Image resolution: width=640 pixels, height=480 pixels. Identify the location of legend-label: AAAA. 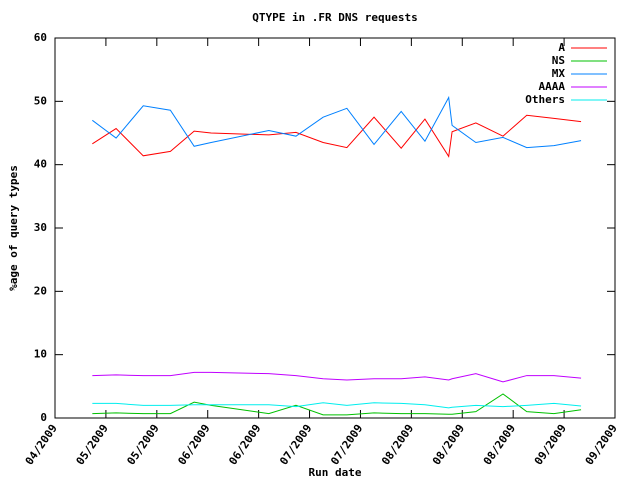
(552, 86).